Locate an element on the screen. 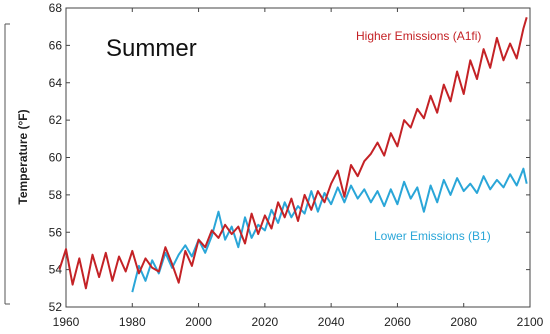 The height and width of the screenshot is (334, 550). legend-label-higher-emissions: Higher Emissions (A1fi) is located at coordinates (418, 36).